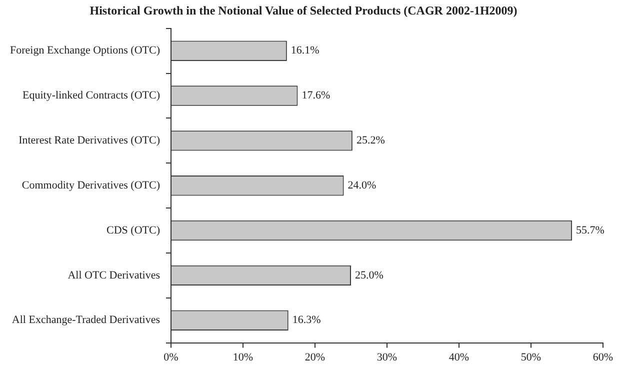 Image resolution: width=617 pixels, height=369 pixels. I want to click on y-tick-label: CDS (OTC), so click(133, 230).